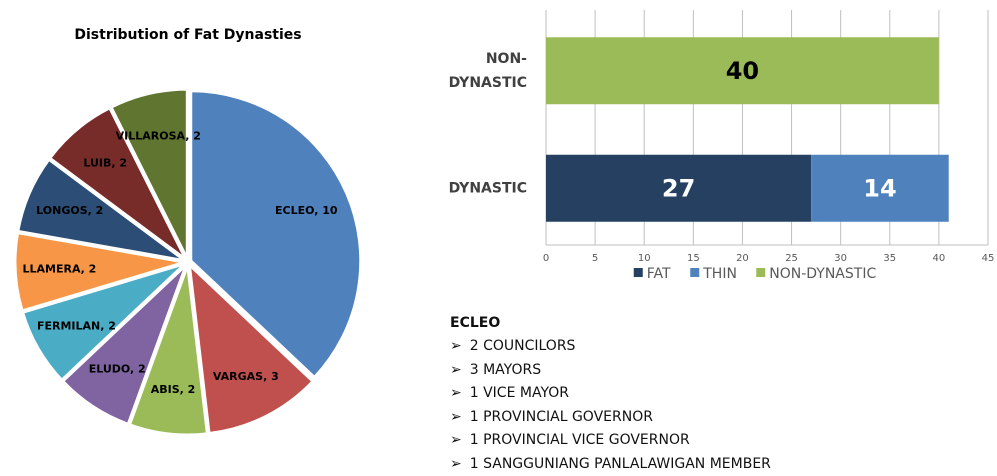 This screenshot has width=997, height=476. What do you see at coordinates (610, 464) in the screenshot?
I see `note-item: 1 SANGGUNIANG PANLALAWIGAN MEMBER` at bounding box center [610, 464].